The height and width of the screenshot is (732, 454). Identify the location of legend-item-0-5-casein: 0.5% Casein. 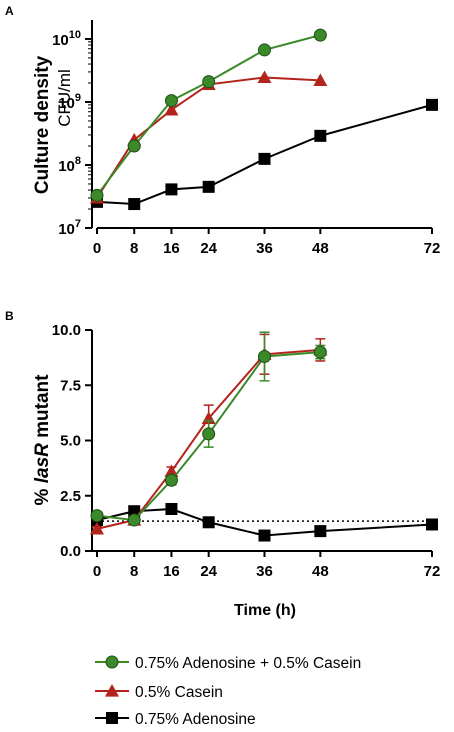
(159, 692).